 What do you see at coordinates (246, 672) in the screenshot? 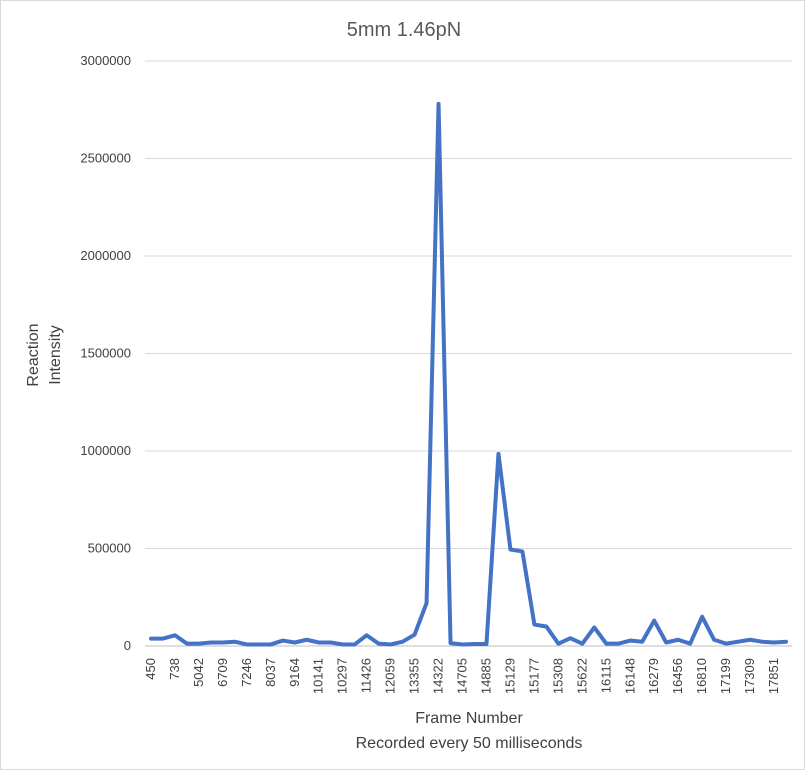
I see `x-tick-label: 7246` at bounding box center [246, 672].